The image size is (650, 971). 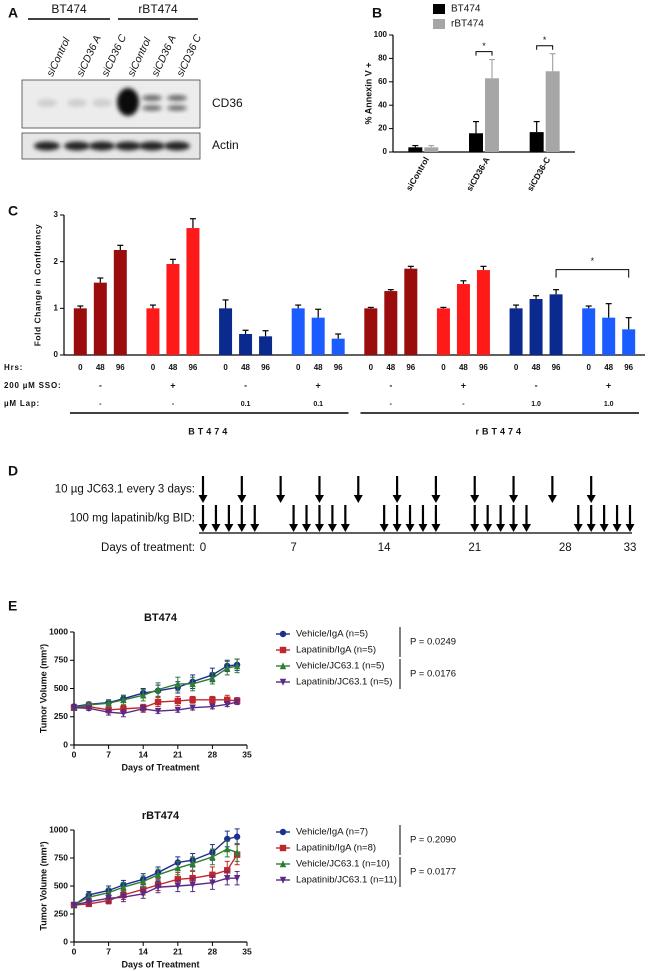 I want to click on schedule-tick-label: 28, so click(x=565, y=548).